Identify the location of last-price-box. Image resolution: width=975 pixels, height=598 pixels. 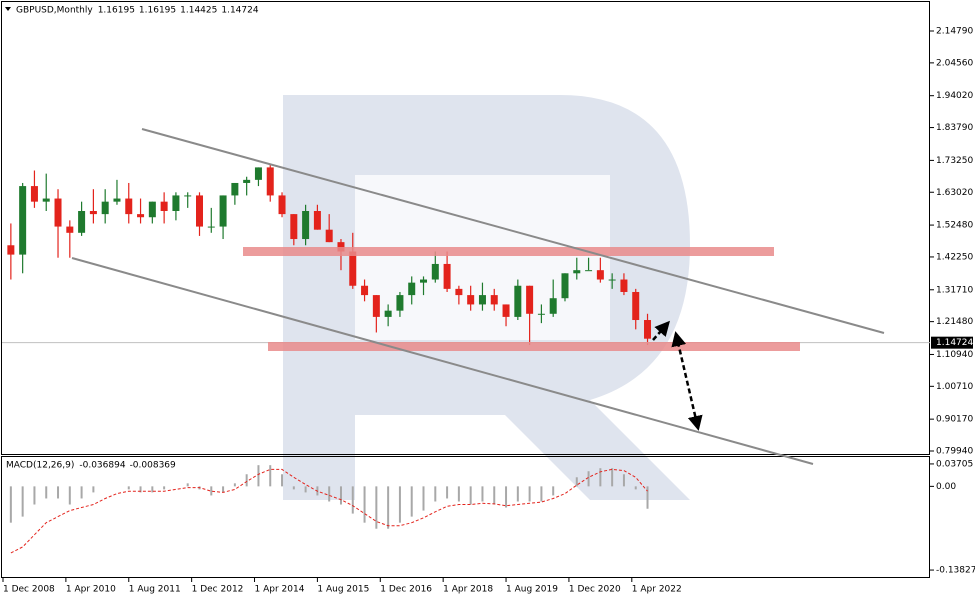
(952, 342).